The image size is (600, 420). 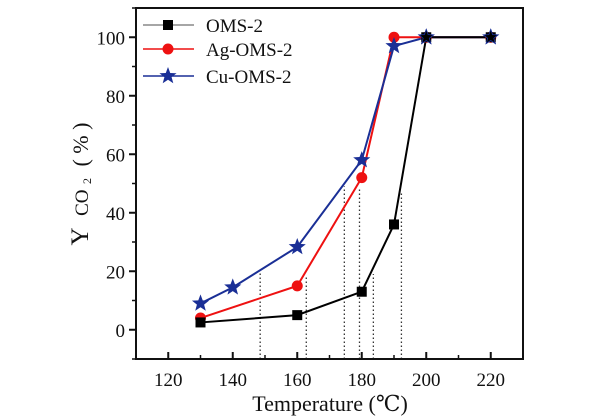 What do you see at coordinates (330, 403) in the screenshot?
I see `x-axis-title: Temperature (℃)` at bounding box center [330, 403].